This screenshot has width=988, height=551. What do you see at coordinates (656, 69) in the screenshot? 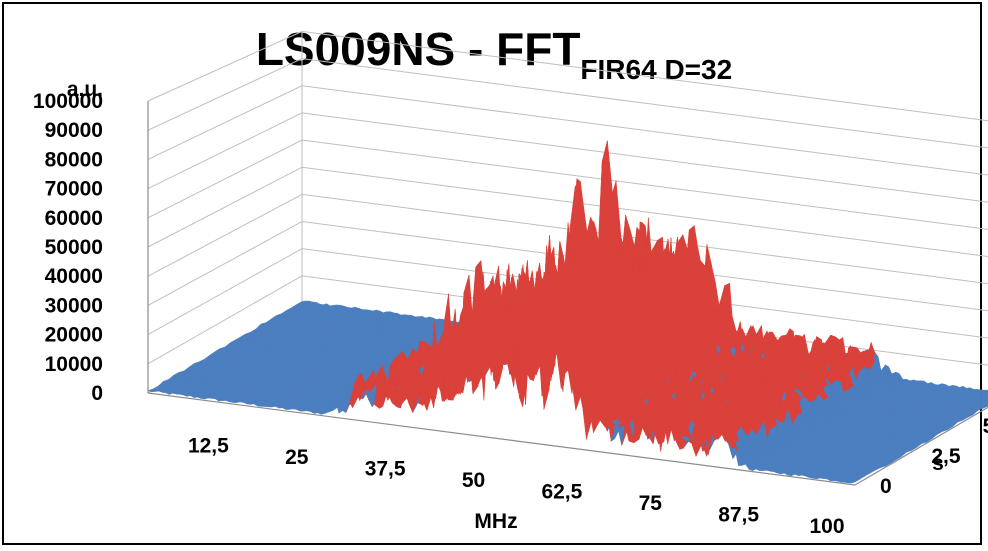
I see `chart-title-subscript: FIR64 D=32` at bounding box center [656, 69].